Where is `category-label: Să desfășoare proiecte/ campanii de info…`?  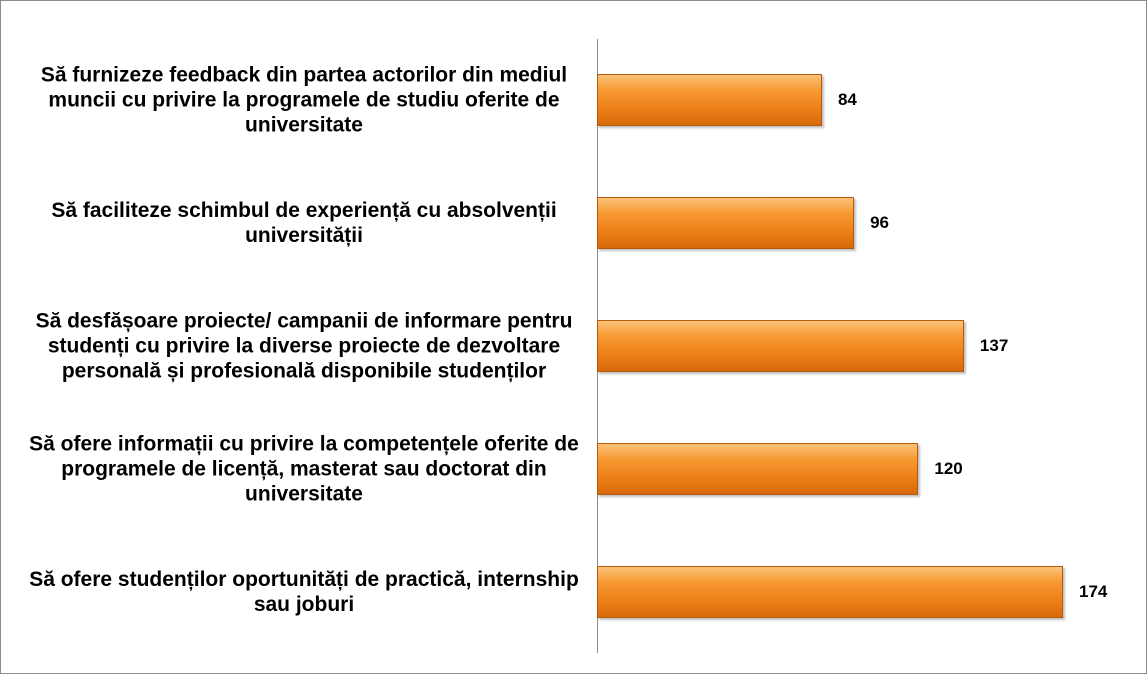 category-label: Să desfășoare proiecte/ campanii de info… is located at coordinates (304, 346).